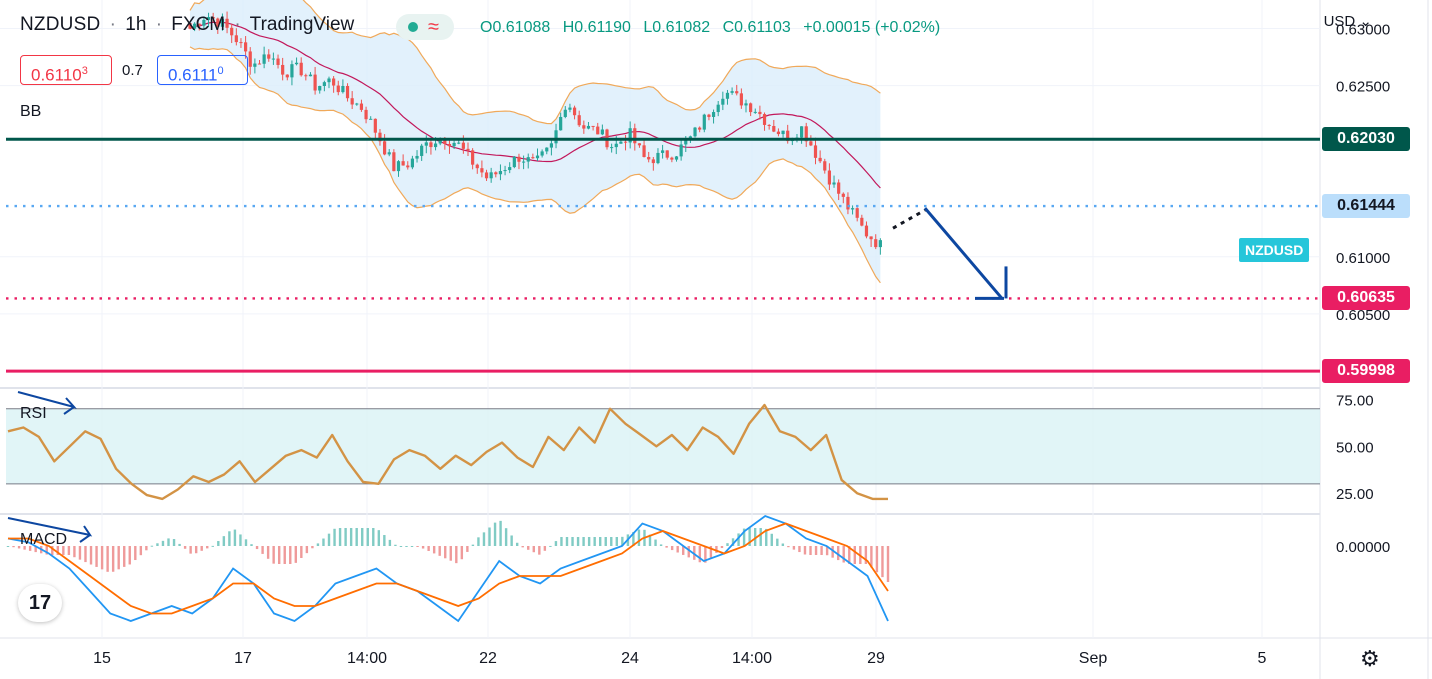  Describe the element at coordinates (136, 24) in the screenshot. I see `interval: 1h` at that location.